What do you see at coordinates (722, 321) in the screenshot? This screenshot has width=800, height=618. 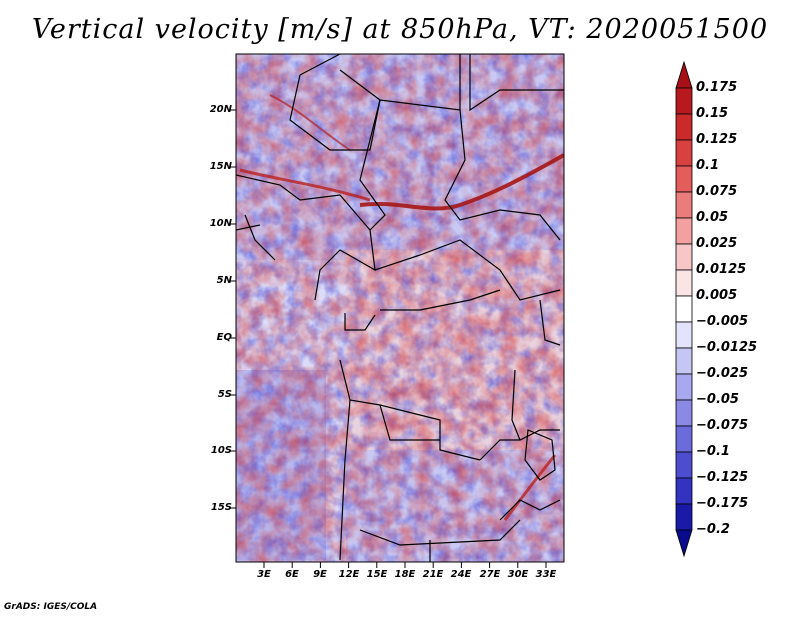 I see `colorbar-label: −0.005` at bounding box center [722, 321].